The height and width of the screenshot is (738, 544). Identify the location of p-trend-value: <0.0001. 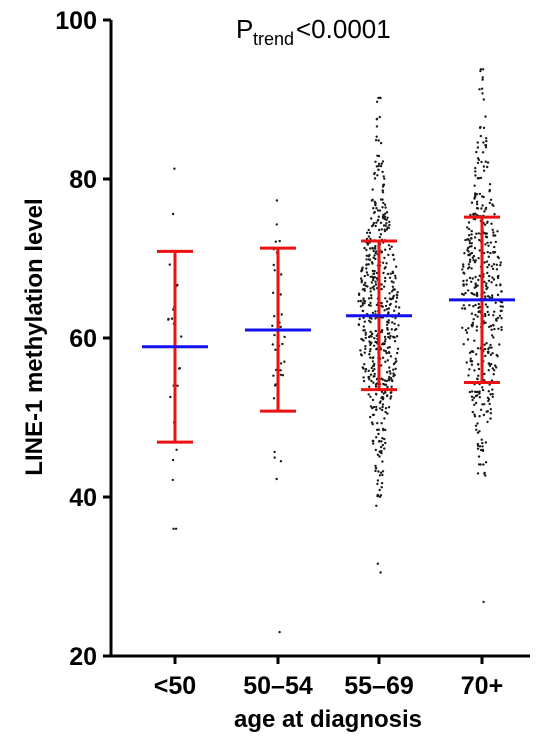
(343, 29).